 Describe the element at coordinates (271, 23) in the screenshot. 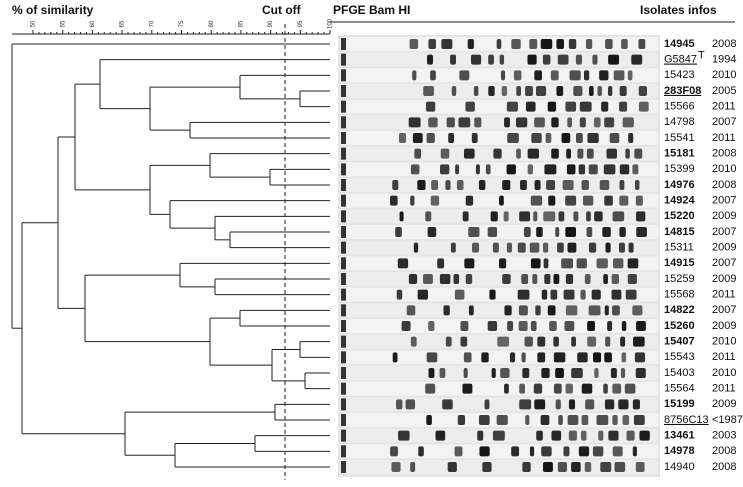

I see `scale-label: 90` at that location.